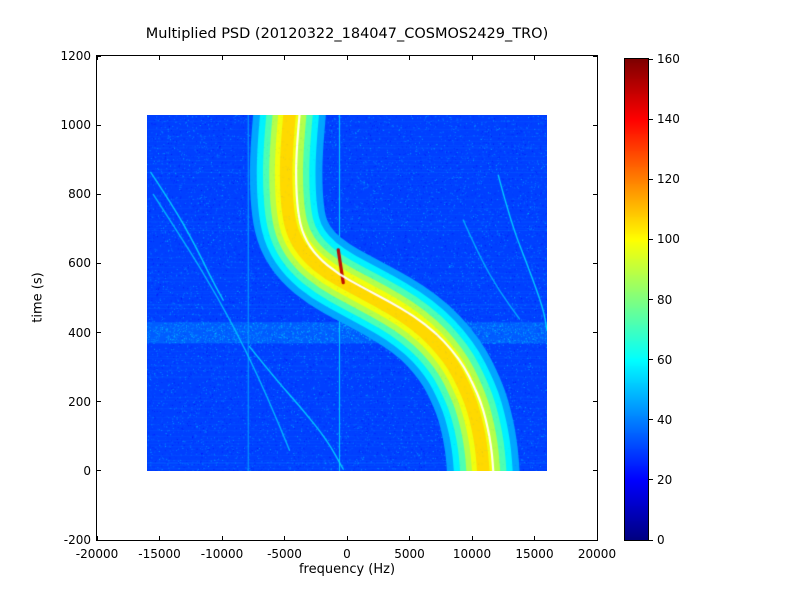  Describe the element at coordinates (79, 263) in the screenshot. I see `y-tick-label: 600` at that location.